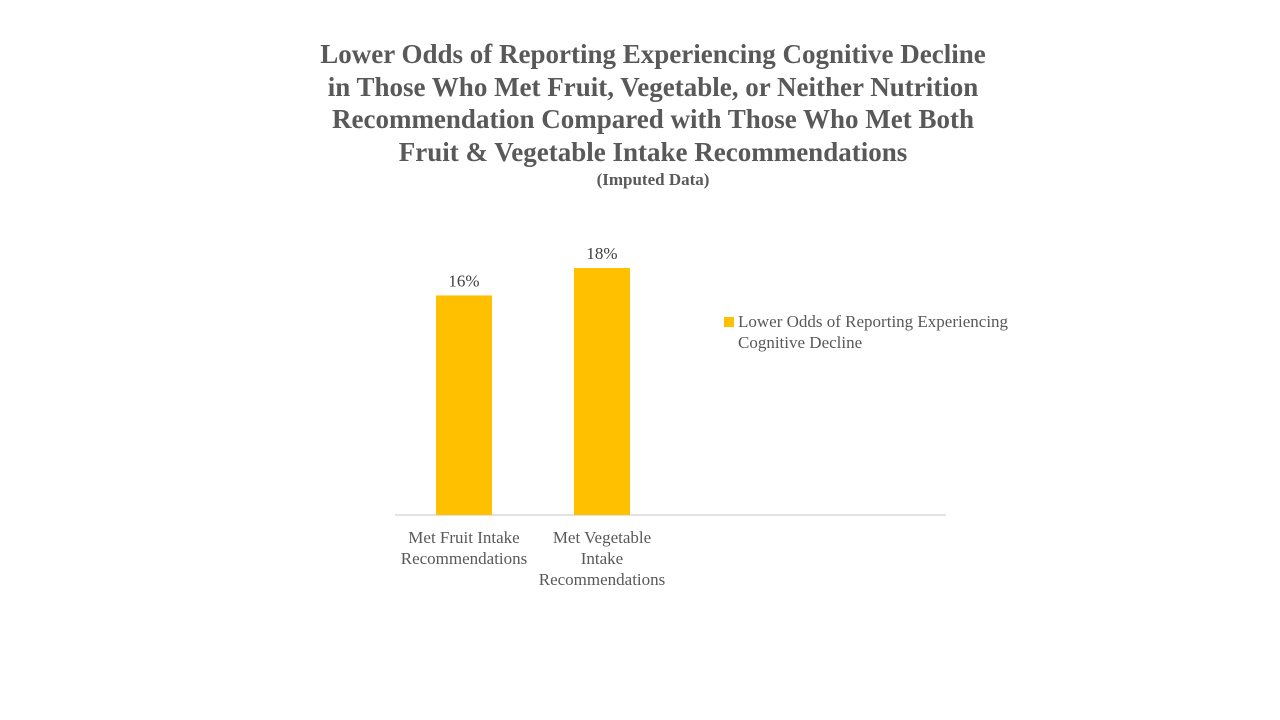  Describe the element at coordinates (464, 548) in the screenshot. I see `category-label-1: Met Fruit Intake Recommendations` at that location.